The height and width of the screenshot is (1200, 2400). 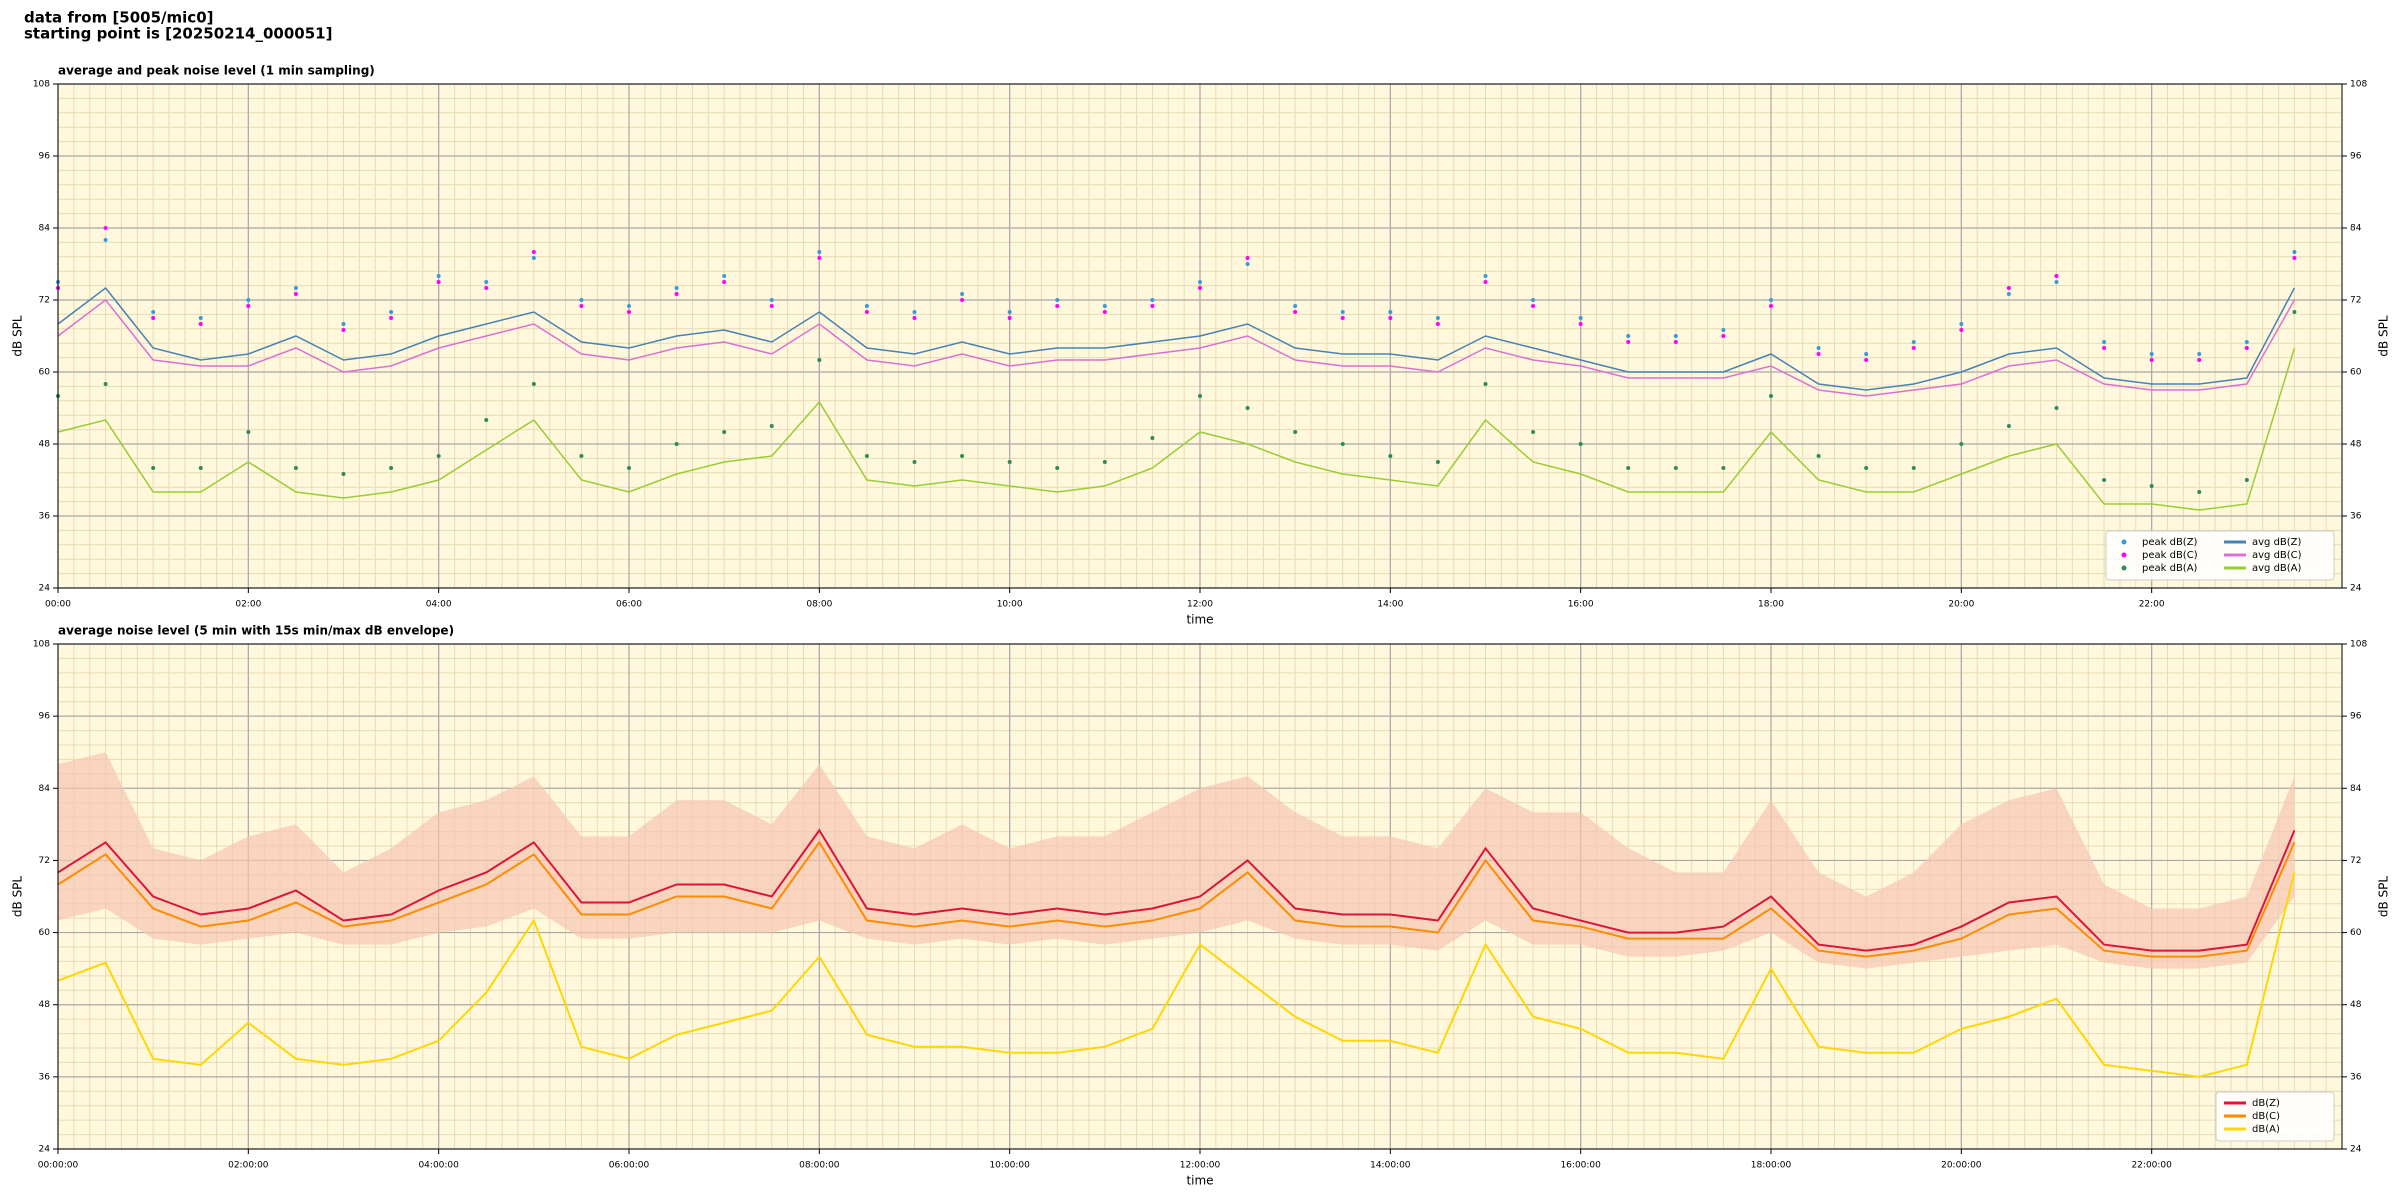 What do you see at coordinates (629, 1166) in the screenshot?
I see `x-tick-label: 06:00:00` at bounding box center [629, 1166].